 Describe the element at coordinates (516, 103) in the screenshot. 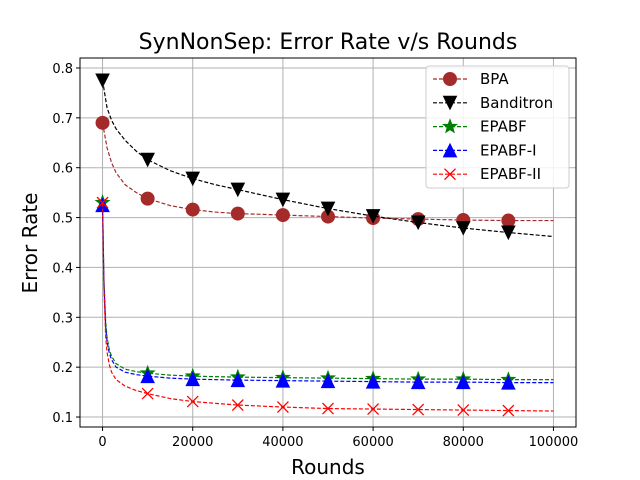

I see `legend-label-banditron: Banditron` at that location.